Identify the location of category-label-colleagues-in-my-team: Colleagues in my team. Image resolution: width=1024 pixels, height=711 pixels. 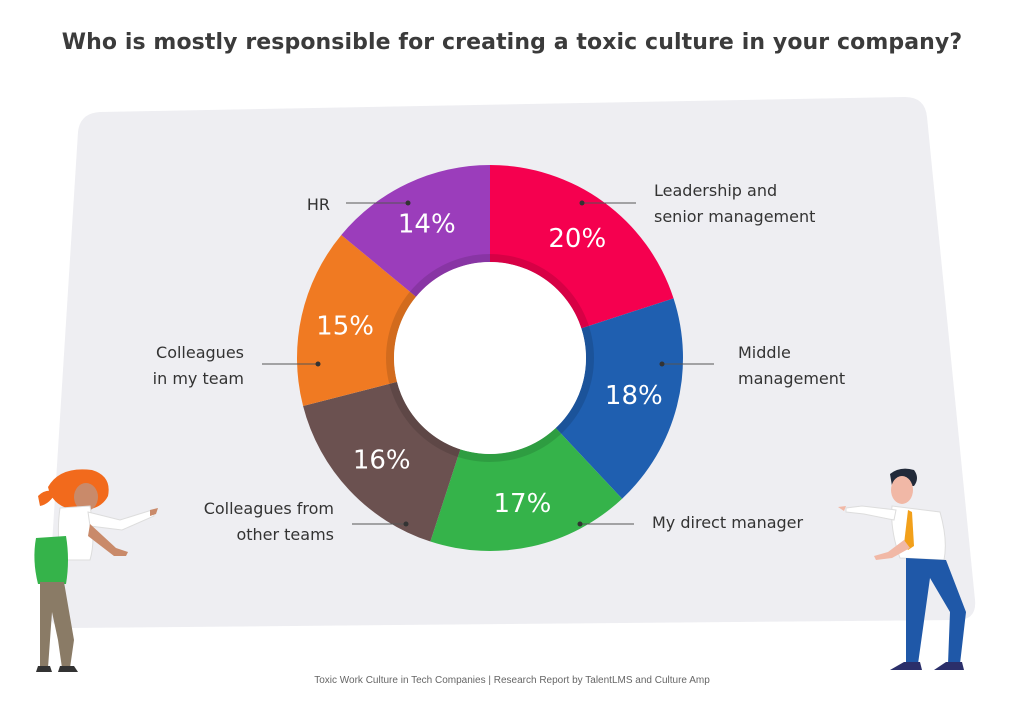
(198, 365).